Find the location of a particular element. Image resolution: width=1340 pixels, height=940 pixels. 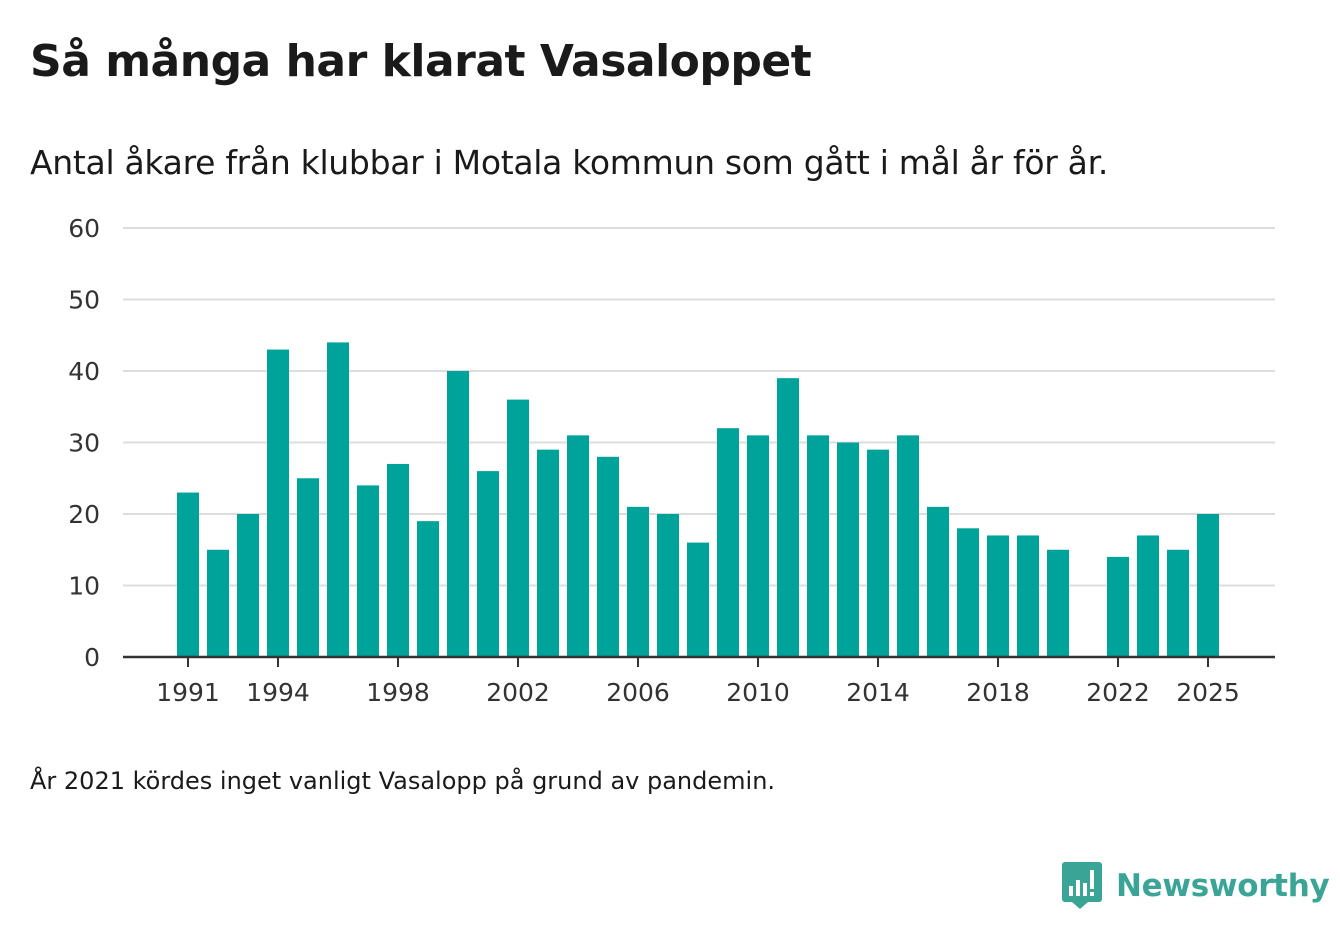

bar-2025 is located at coordinates (1208, 585).